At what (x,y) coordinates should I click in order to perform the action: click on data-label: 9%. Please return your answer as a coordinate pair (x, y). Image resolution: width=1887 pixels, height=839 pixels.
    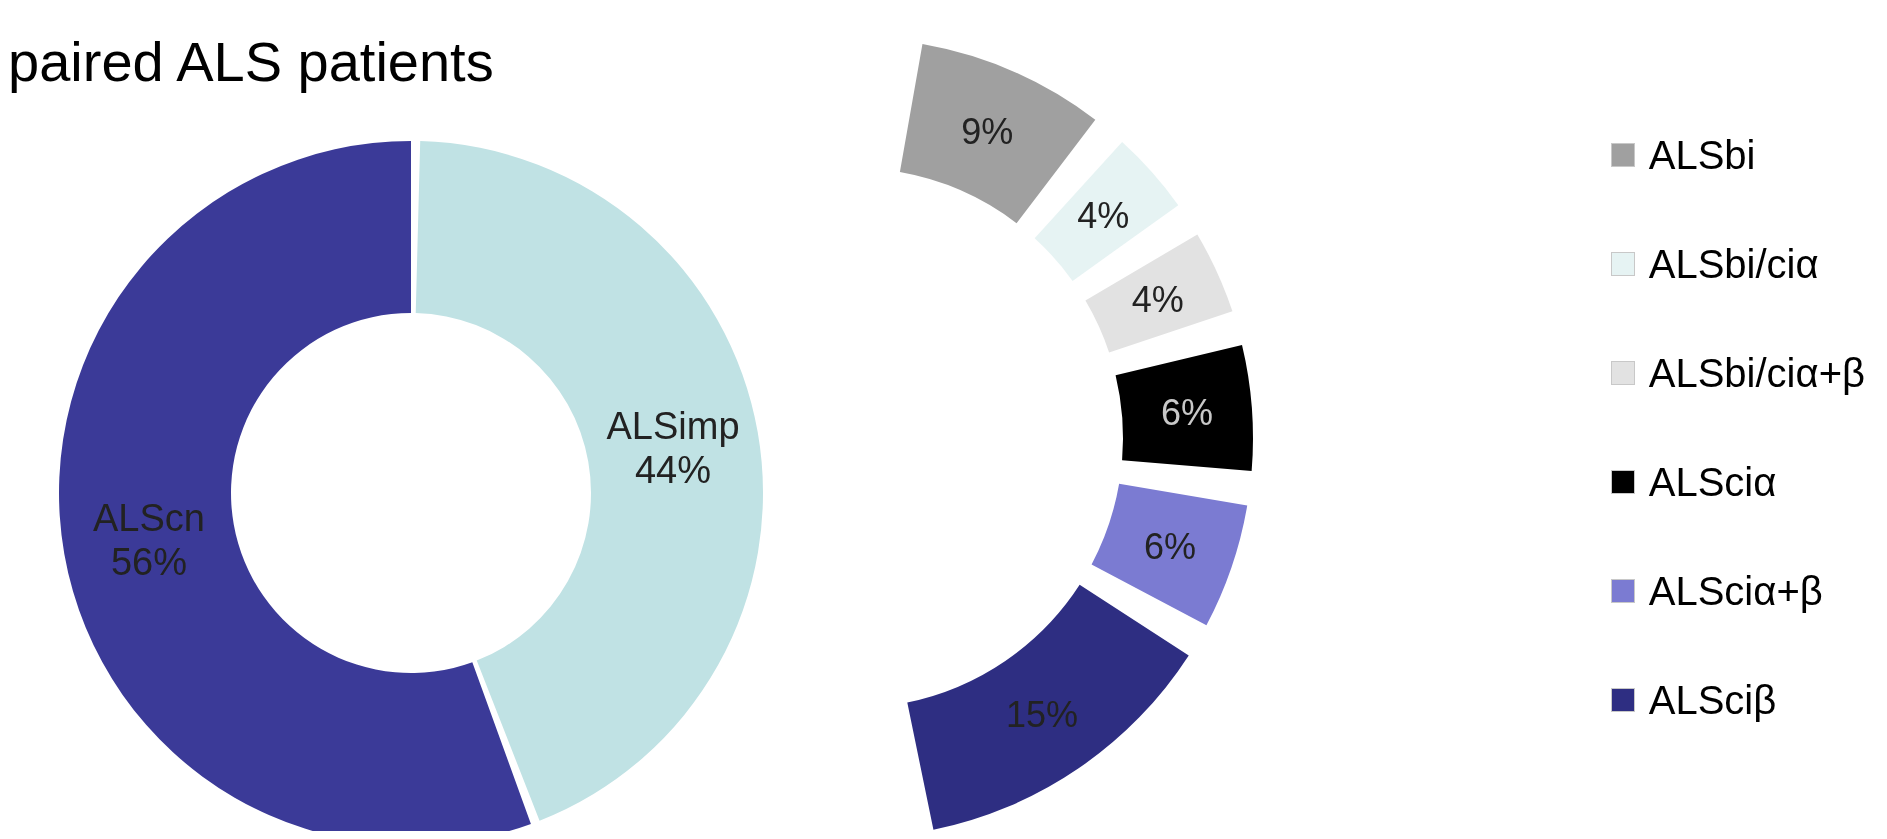
    Looking at the image, I should click on (987, 131).